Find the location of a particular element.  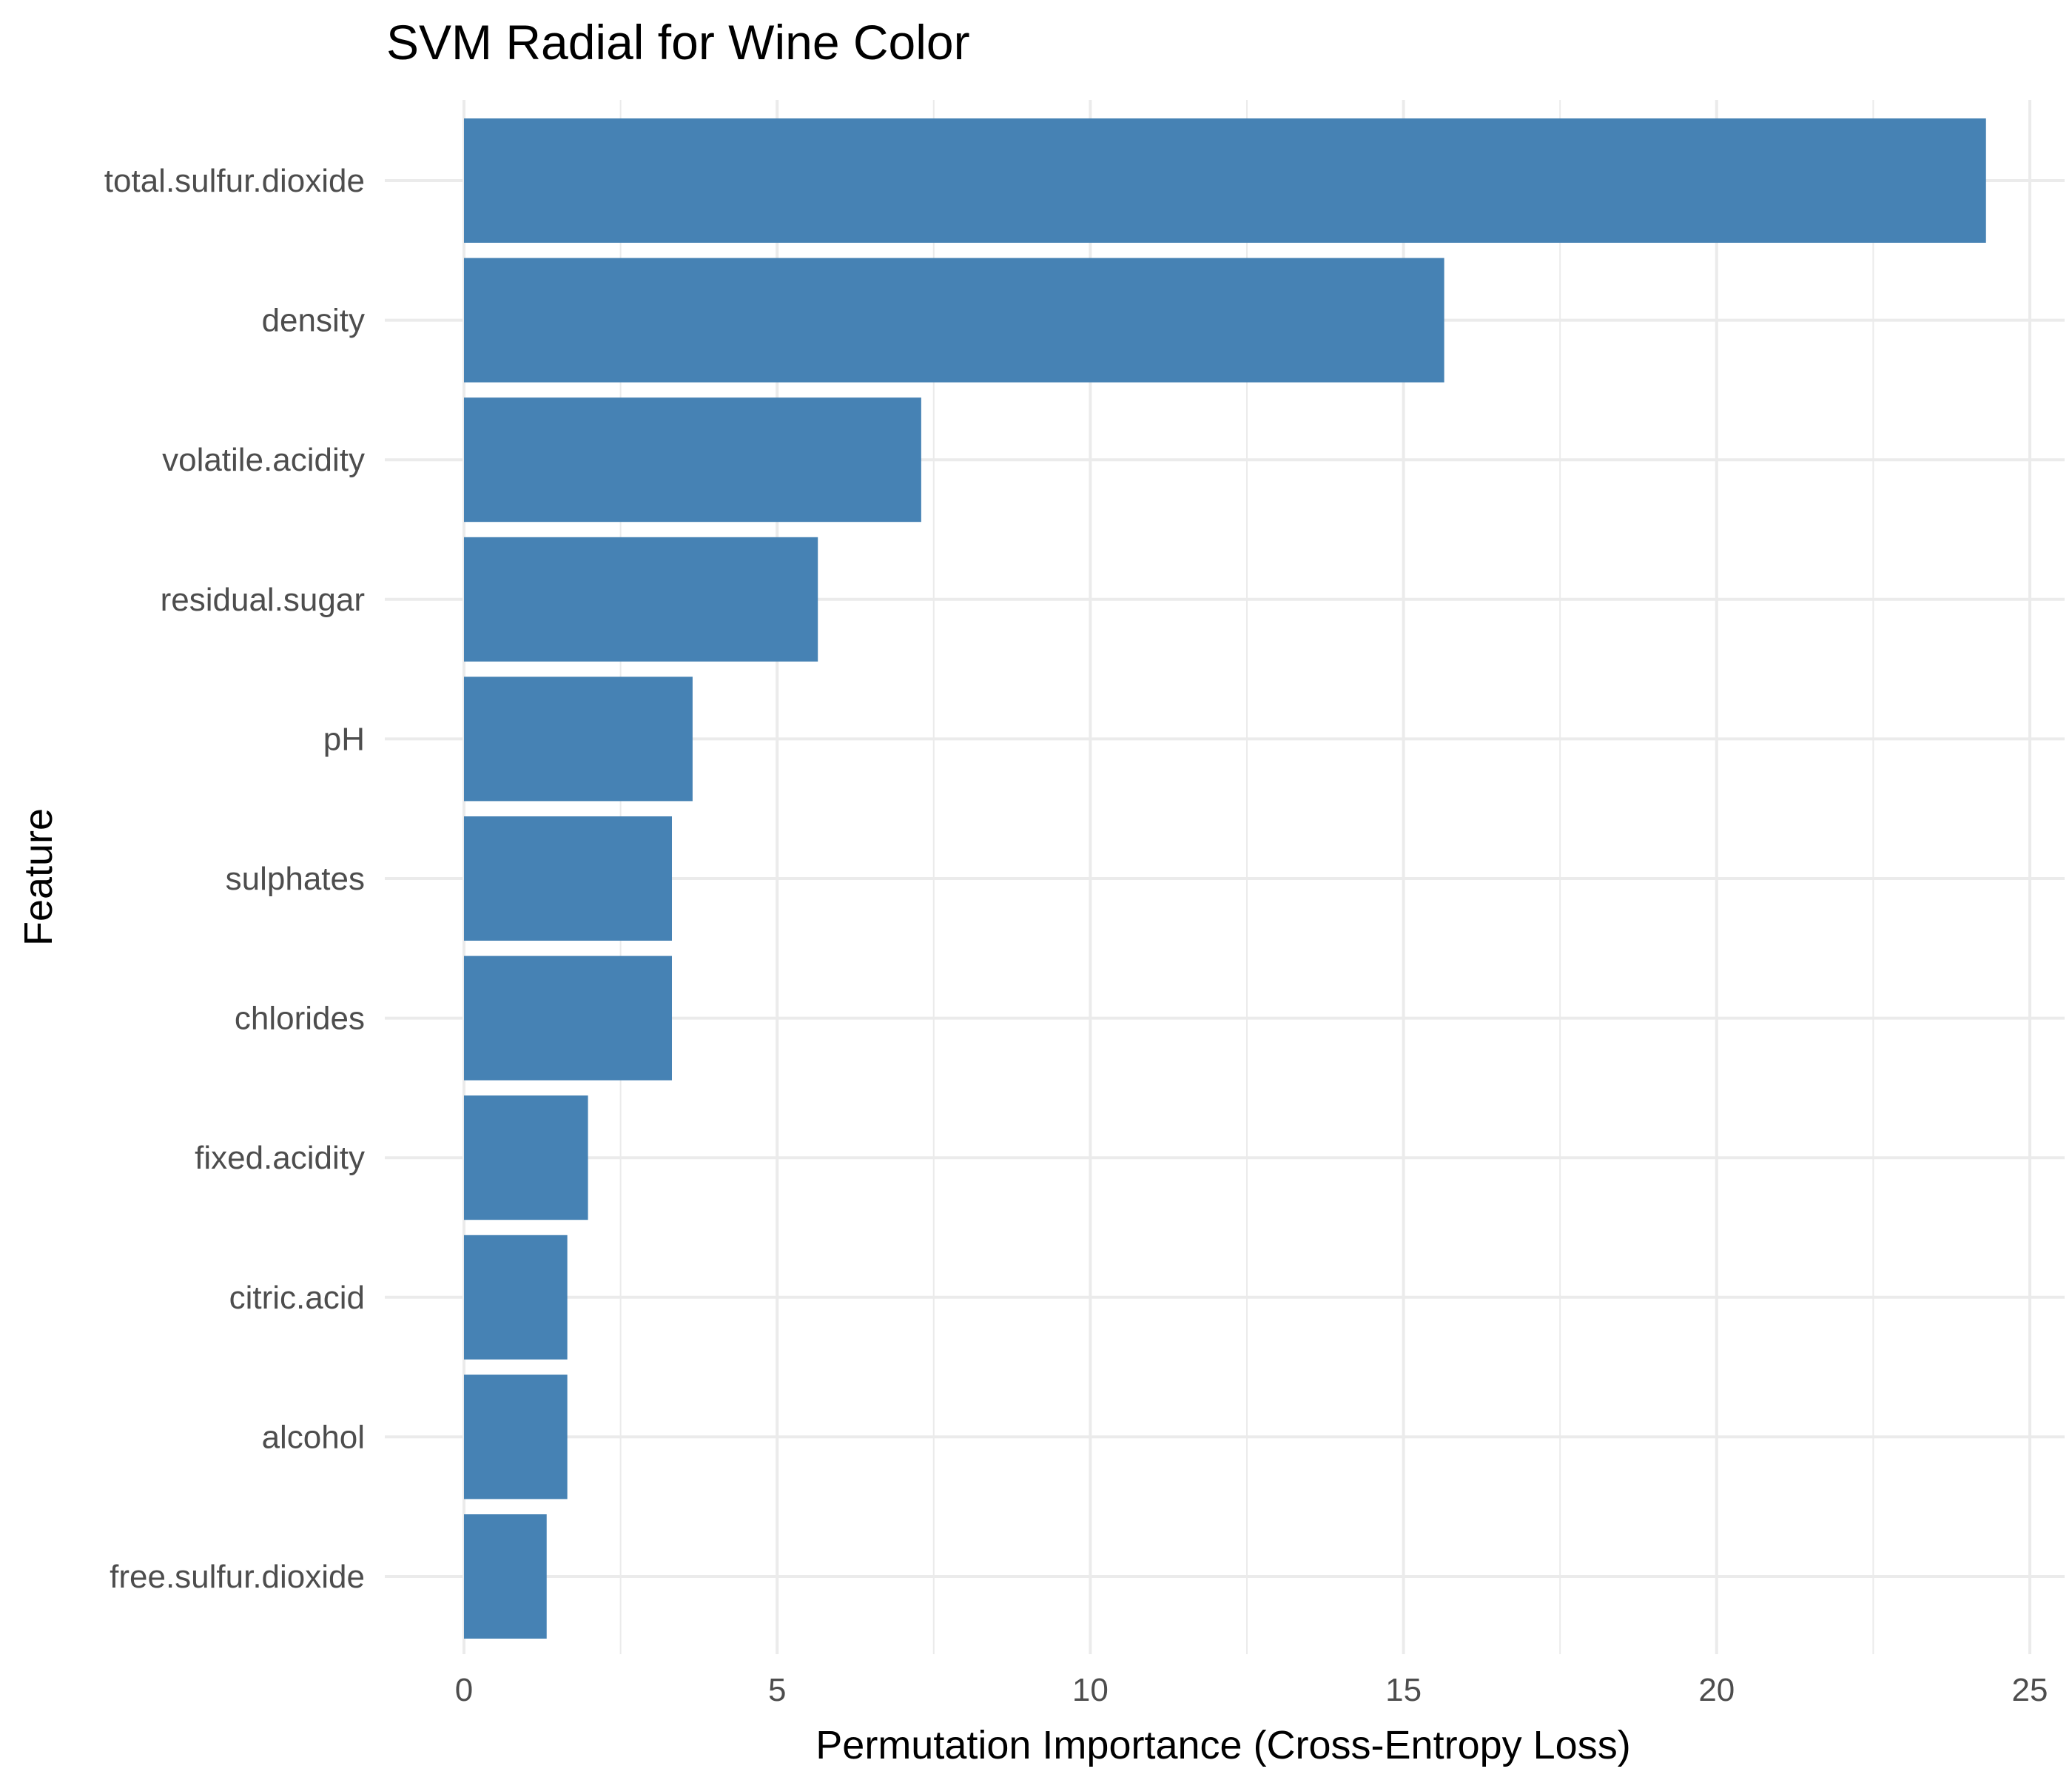

y-tick-label: residual.sugar is located at coordinates (263, 600).